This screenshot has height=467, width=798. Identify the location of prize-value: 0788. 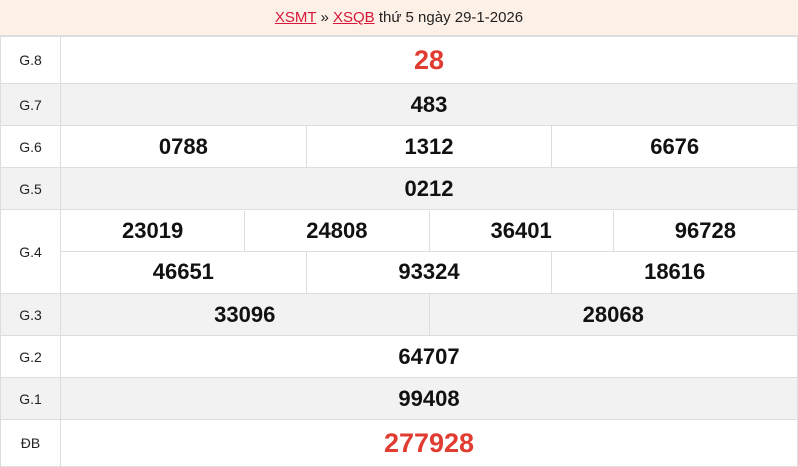
(183, 146).